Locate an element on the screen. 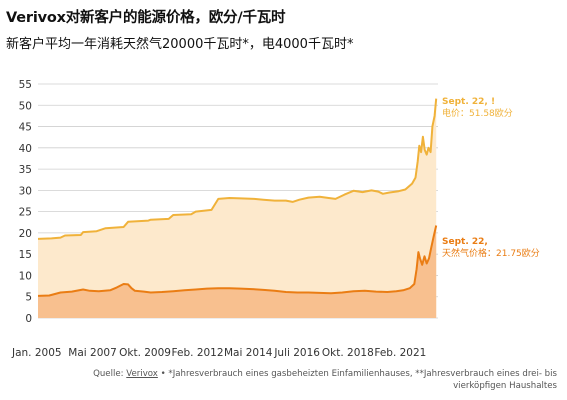 The image size is (567, 400). x-tick-label: Okt. 2018 is located at coordinates (348, 353).